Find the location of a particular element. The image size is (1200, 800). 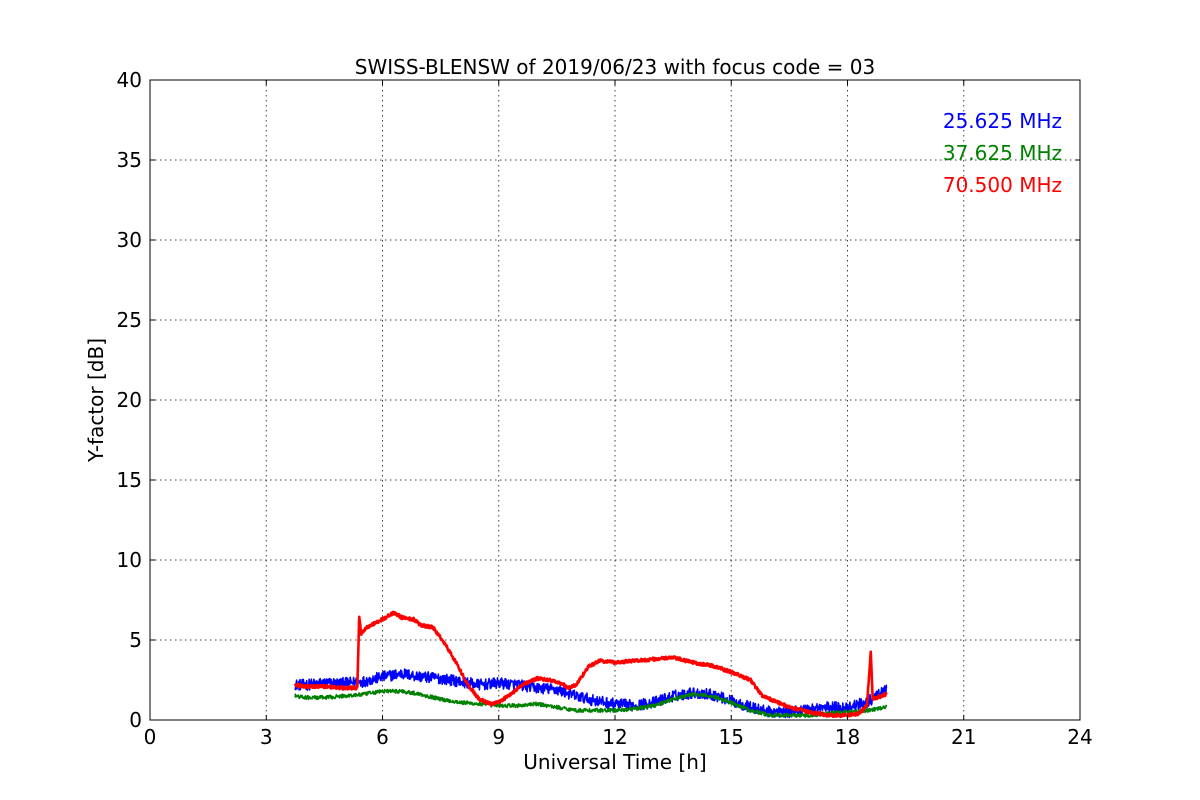

y-tick-label: 30 is located at coordinates (129, 240).